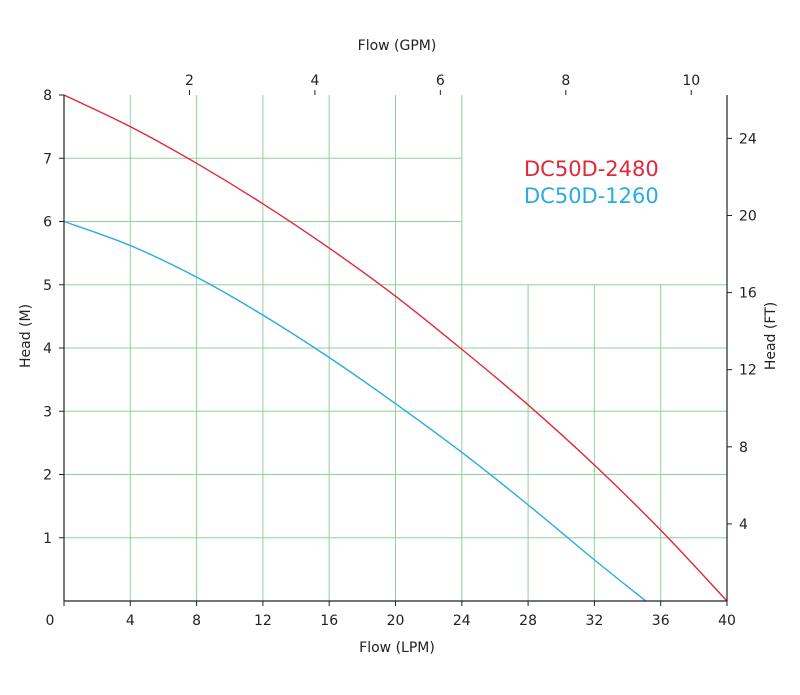 The image size is (800, 695). I want to click on legend-entry-dc50d-1260: DC50D-1260, so click(591, 196).